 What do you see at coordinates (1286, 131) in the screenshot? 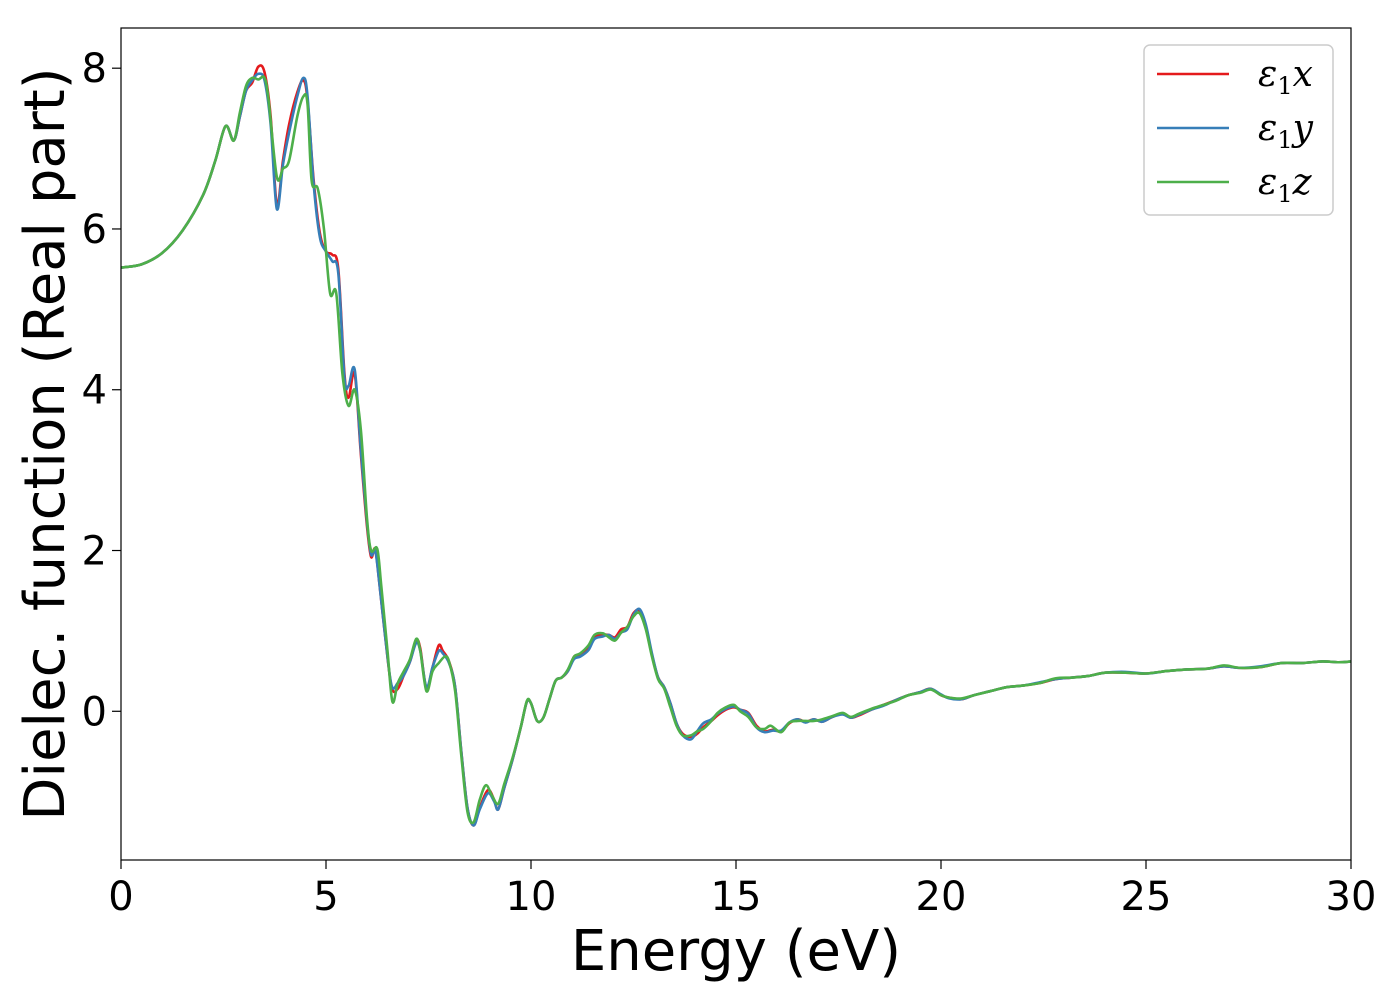
I see `legend-entry-y: ε1y` at bounding box center [1286, 131].